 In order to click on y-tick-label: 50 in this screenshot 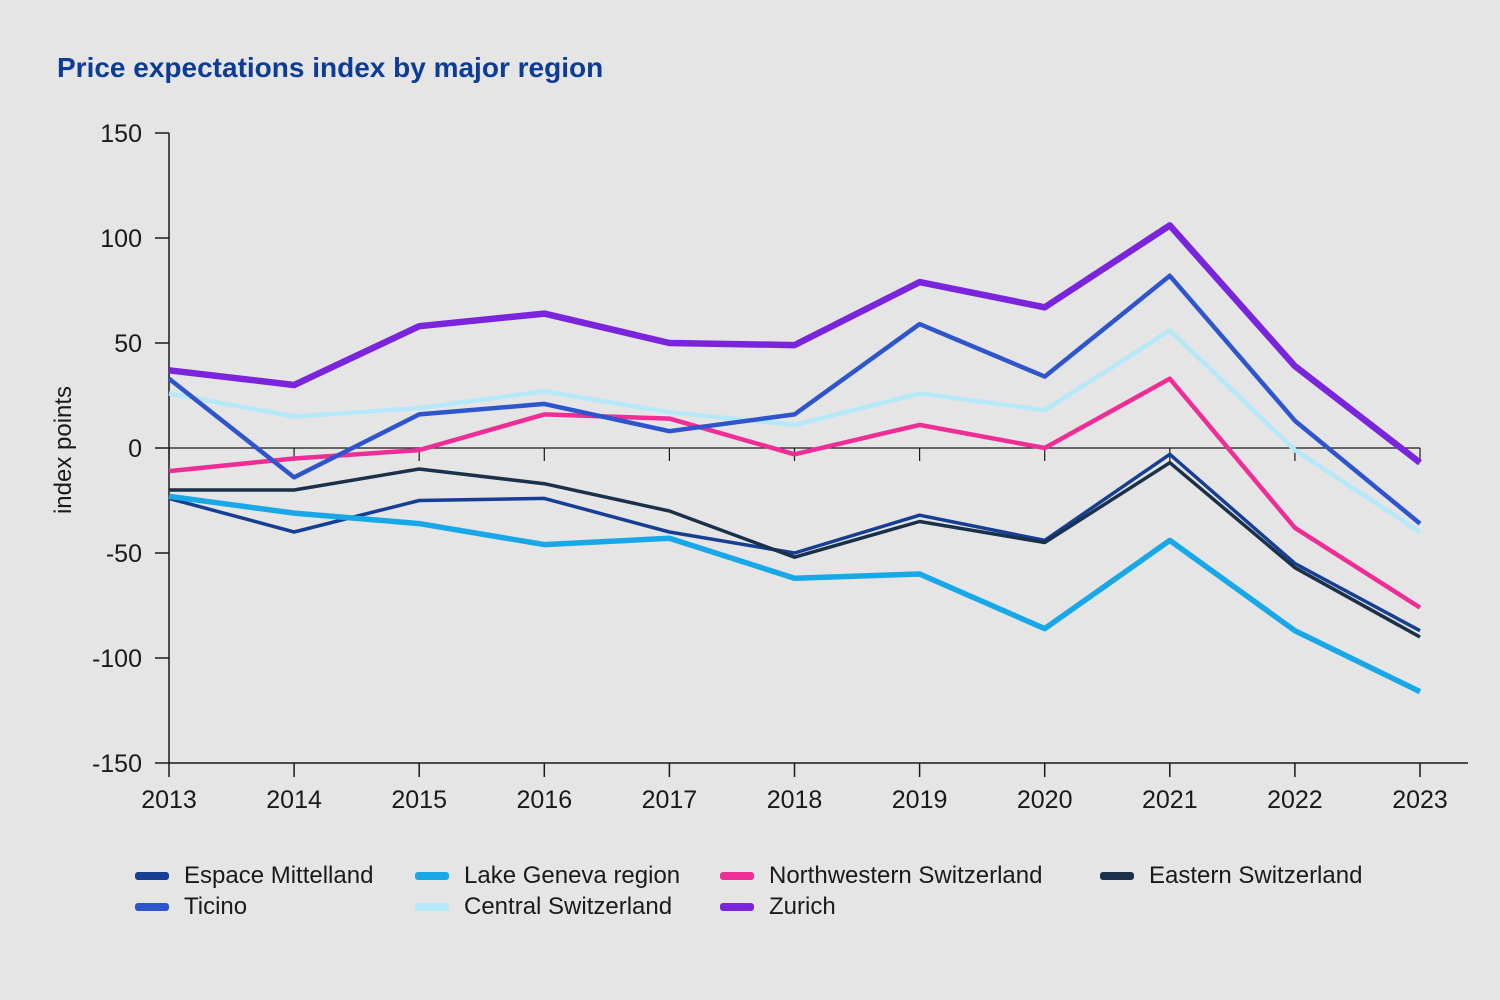, I will do `click(128, 344)`.